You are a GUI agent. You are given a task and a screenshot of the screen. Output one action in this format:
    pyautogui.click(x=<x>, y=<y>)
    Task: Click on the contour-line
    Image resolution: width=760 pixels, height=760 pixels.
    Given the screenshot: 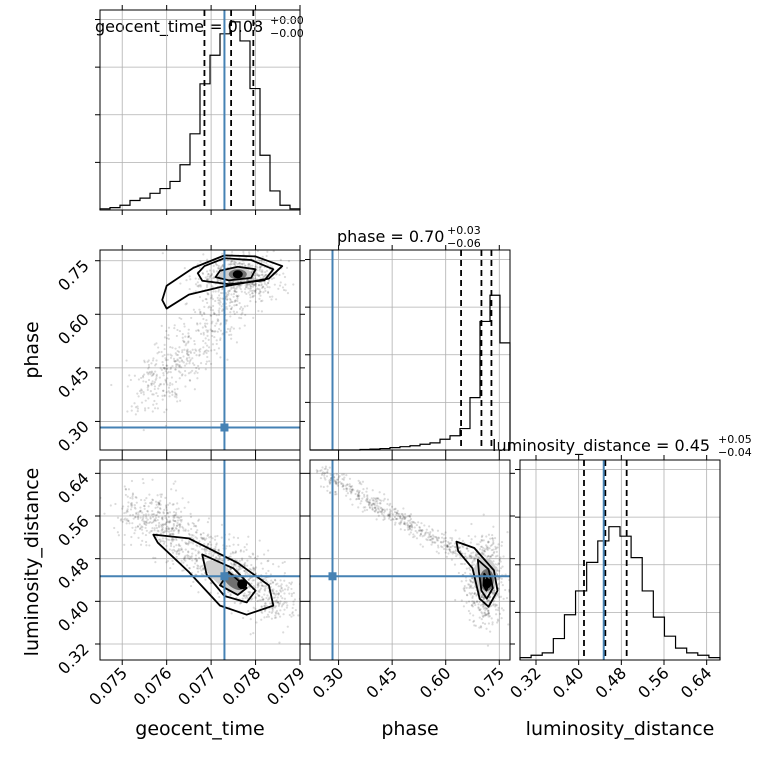 What is the action you would take?
    pyautogui.click(x=229, y=578)
    